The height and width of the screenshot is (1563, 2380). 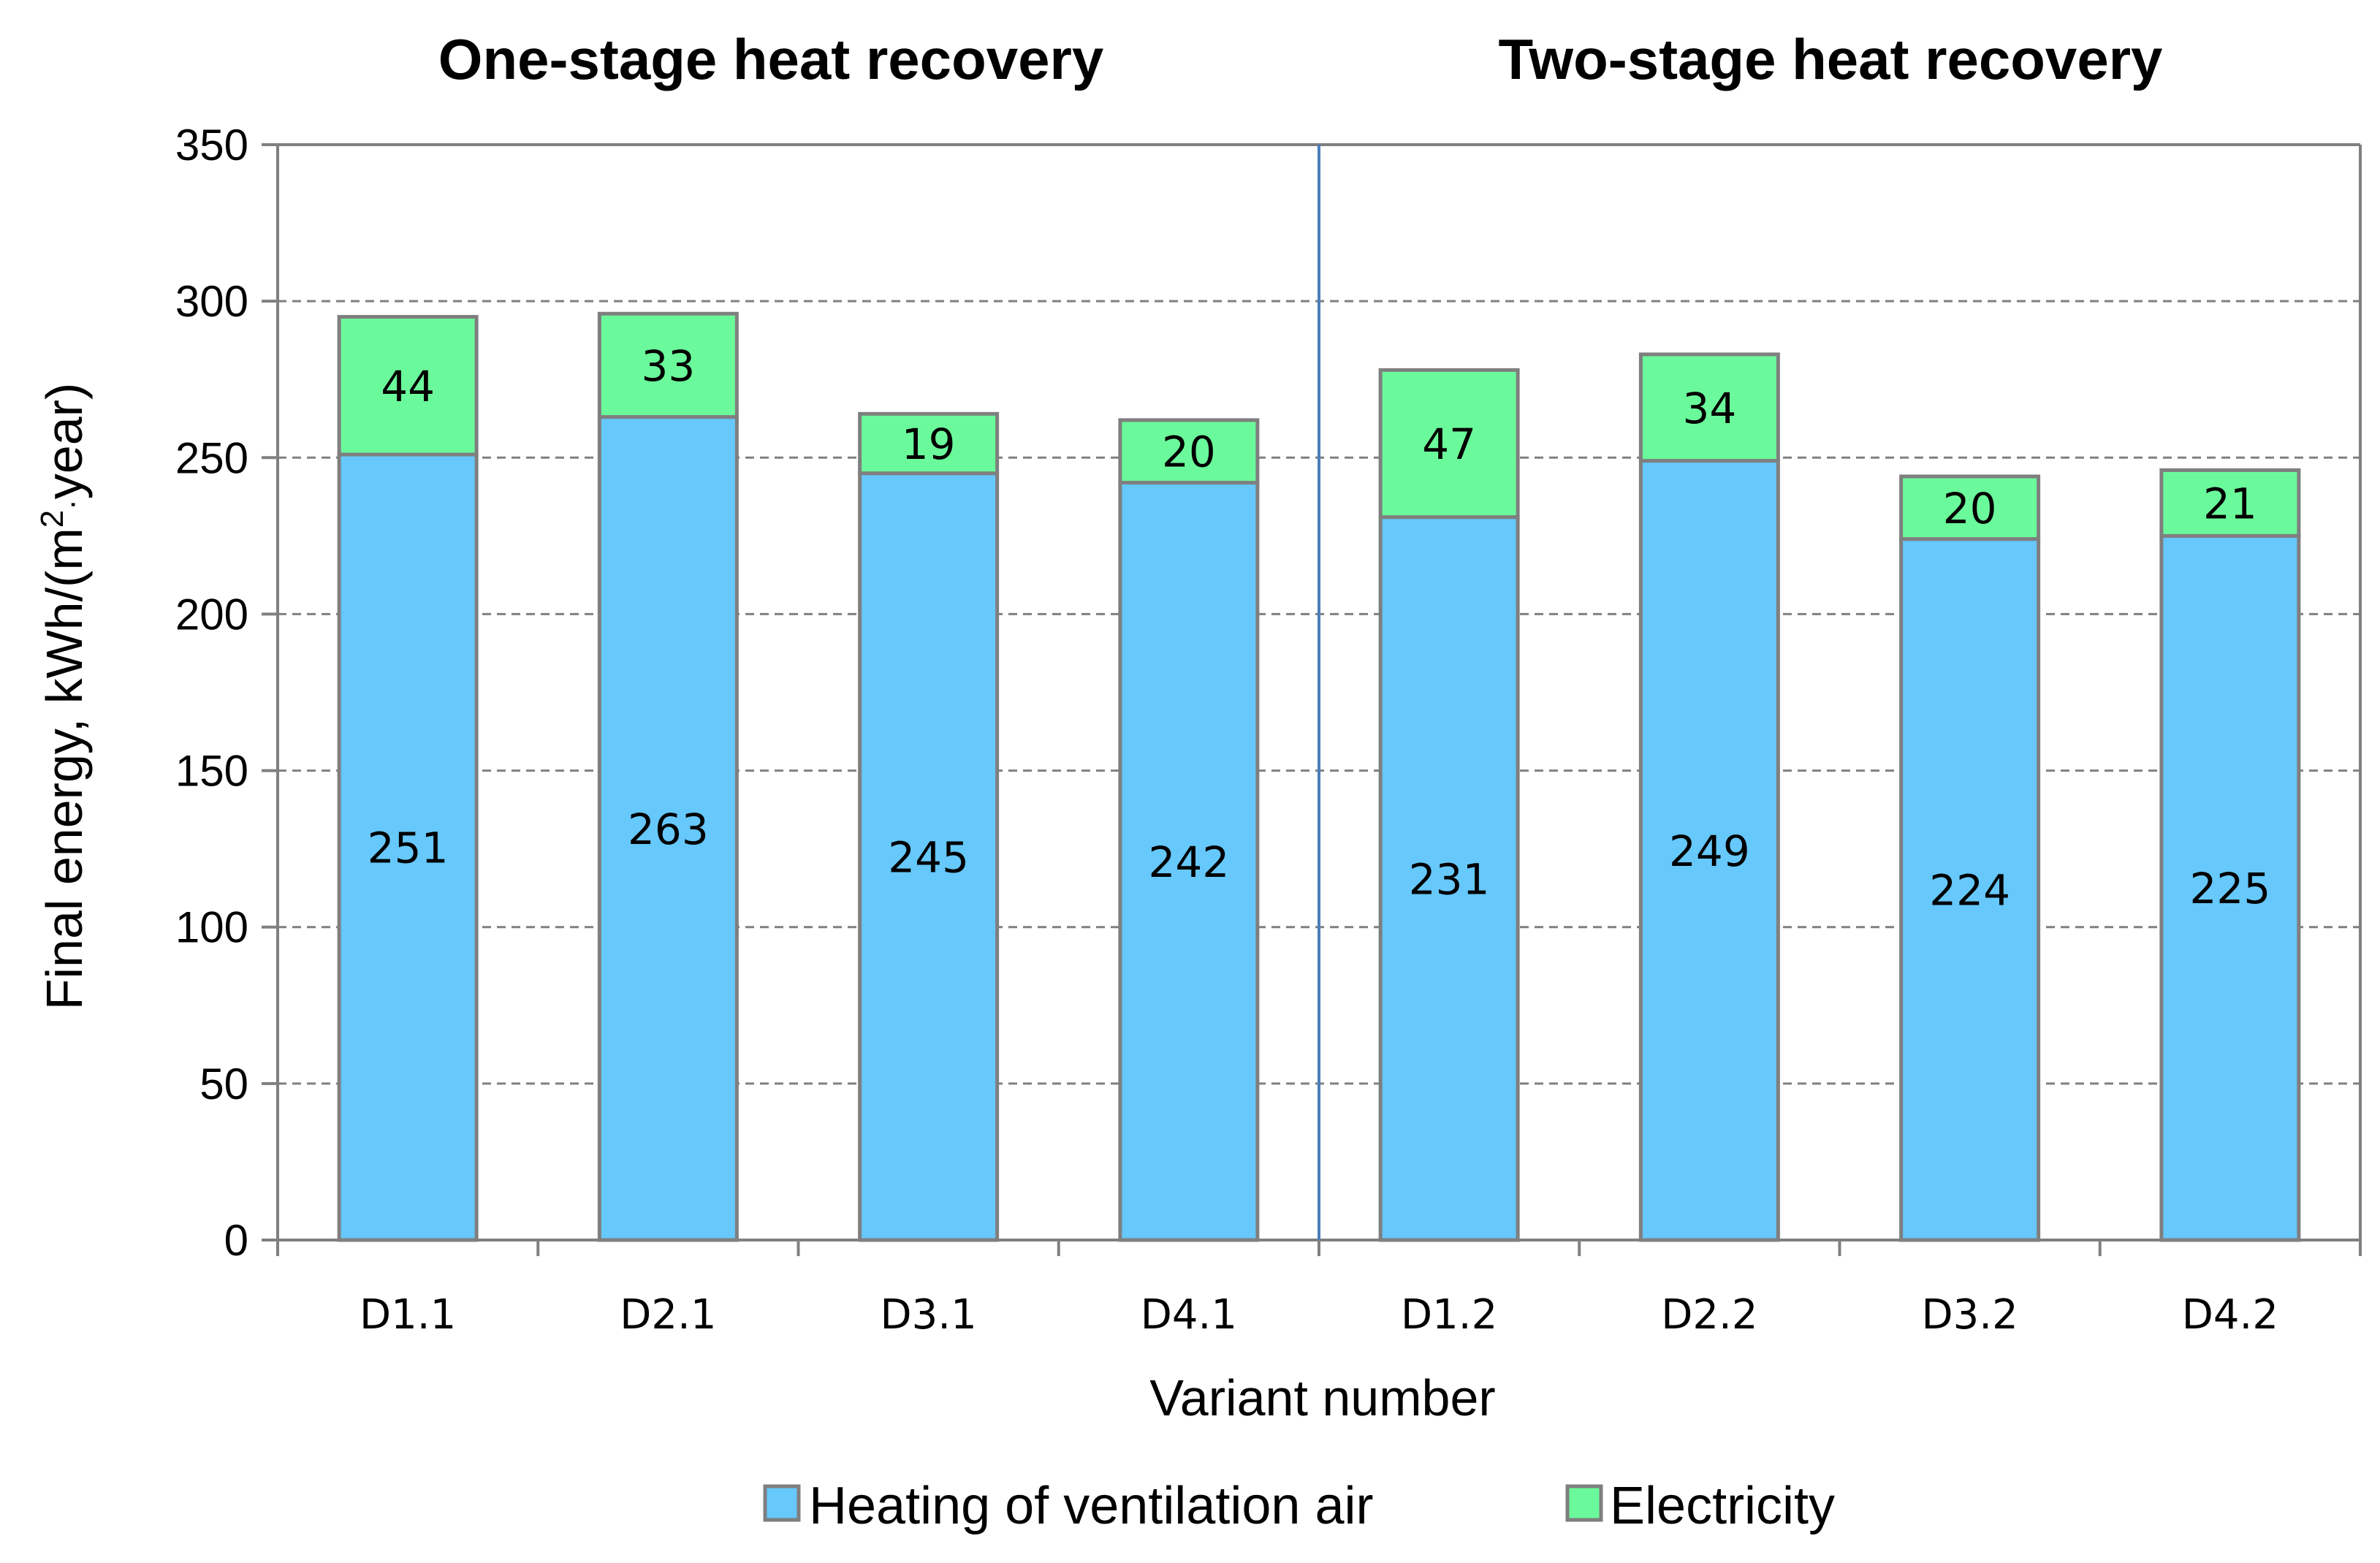 What do you see at coordinates (1584, 1503) in the screenshot?
I see `legend-swatch-electricity` at bounding box center [1584, 1503].